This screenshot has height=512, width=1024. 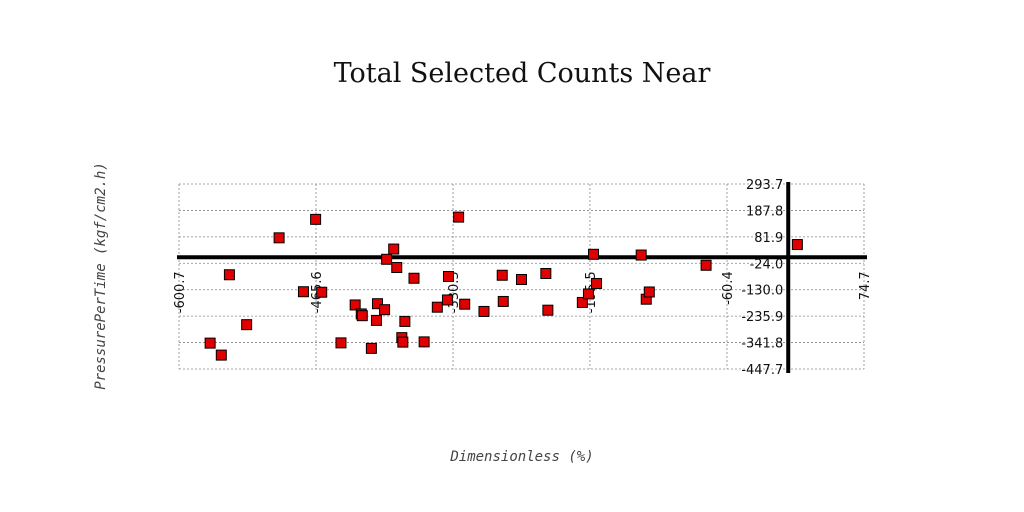 What do you see at coordinates (762, 317) in the screenshot?
I see `y-tick-label: -235.9` at bounding box center [762, 317].